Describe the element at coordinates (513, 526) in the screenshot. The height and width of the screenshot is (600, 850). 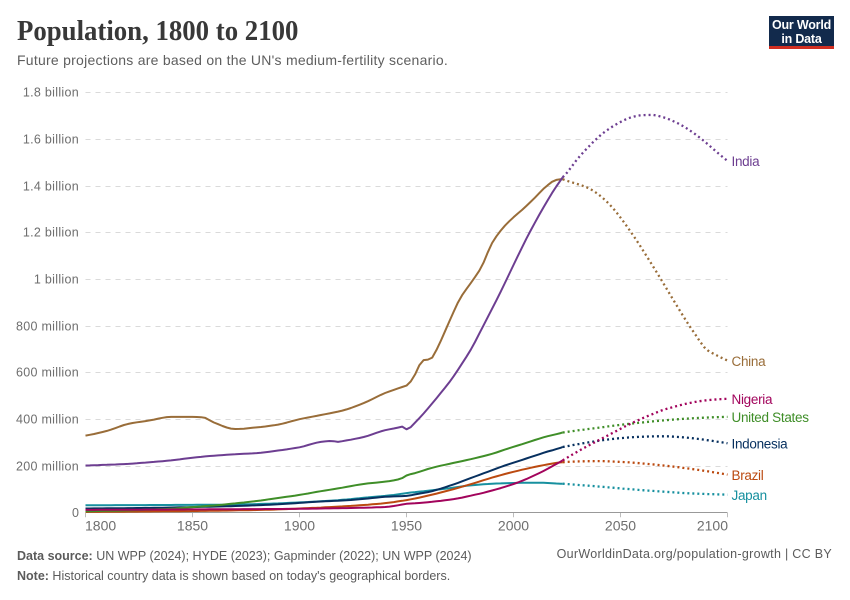
I see `svg-text: 2000` at that location.